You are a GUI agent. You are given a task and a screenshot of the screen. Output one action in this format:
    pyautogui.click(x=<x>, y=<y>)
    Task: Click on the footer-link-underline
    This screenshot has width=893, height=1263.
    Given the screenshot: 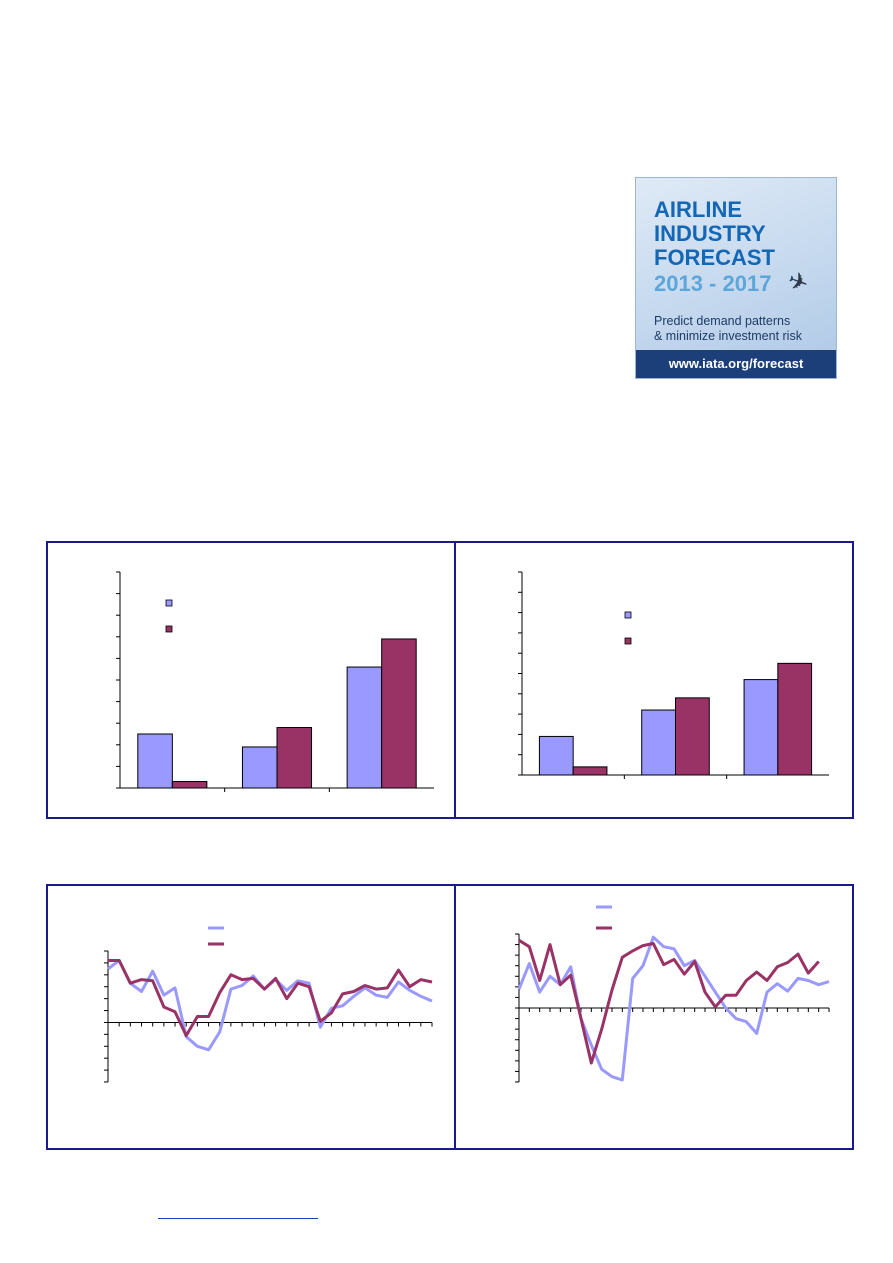 What is the action you would take?
    pyautogui.click(x=238, y=1218)
    